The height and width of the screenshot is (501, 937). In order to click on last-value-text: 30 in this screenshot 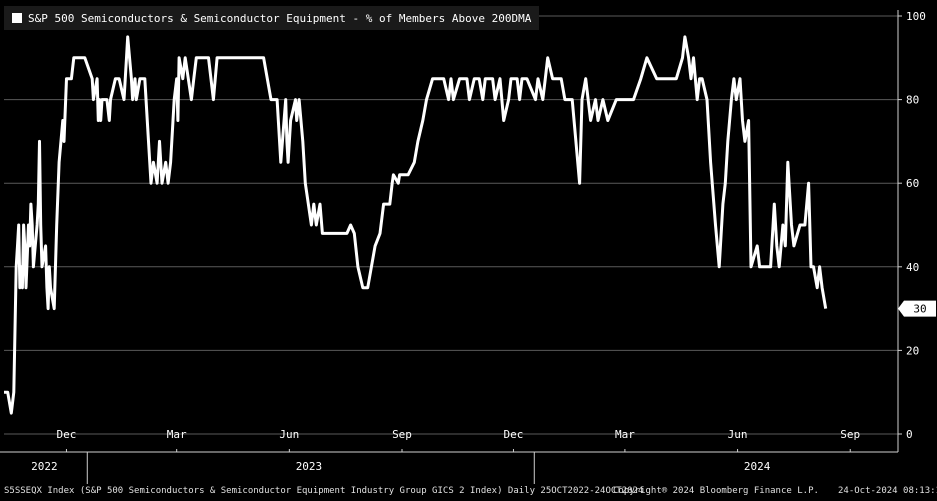, I will do `click(919, 309)`.